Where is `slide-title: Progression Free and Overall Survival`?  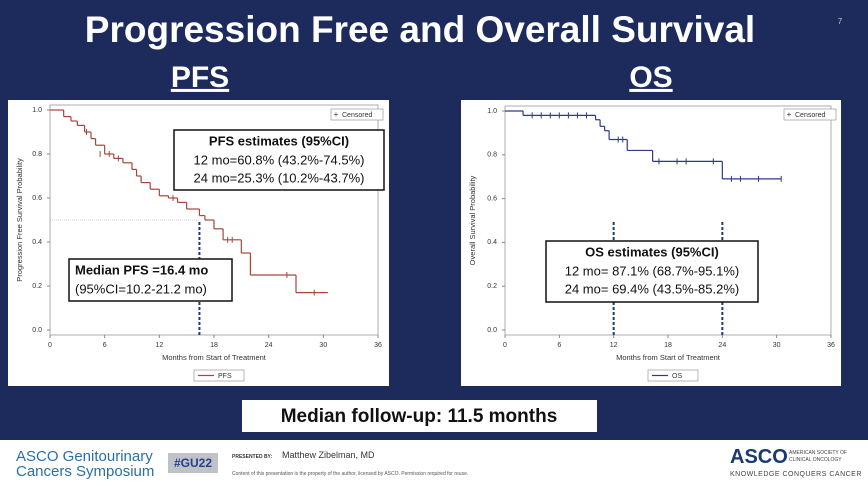
slide-title: Progression Free and Overall Survival is located at coordinates (420, 29).